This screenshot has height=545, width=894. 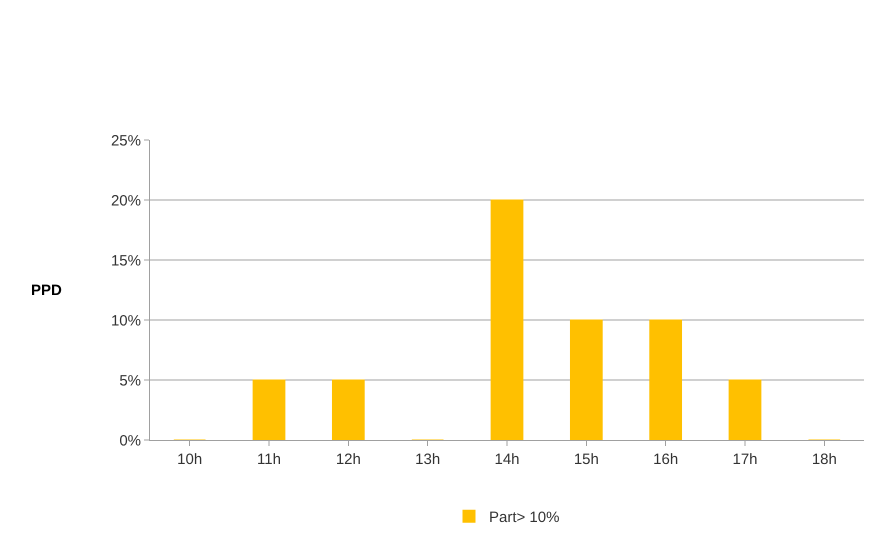 What do you see at coordinates (125, 201) in the screenshot?
I see `y-tick-label: 20%` at bounding box center [125, 201].